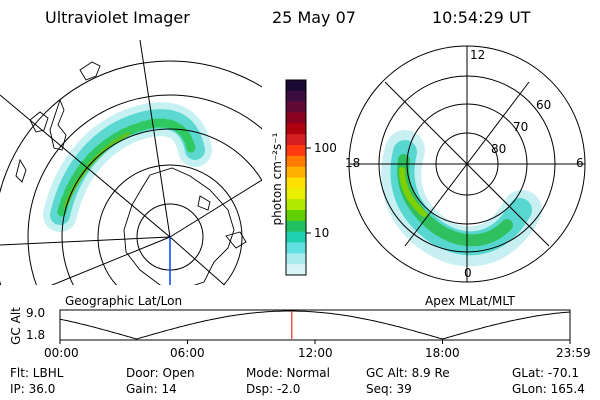  Describe the element at coordinates (521, 127) in the screenshot. I see `mlat-label-70: 70` at that location.